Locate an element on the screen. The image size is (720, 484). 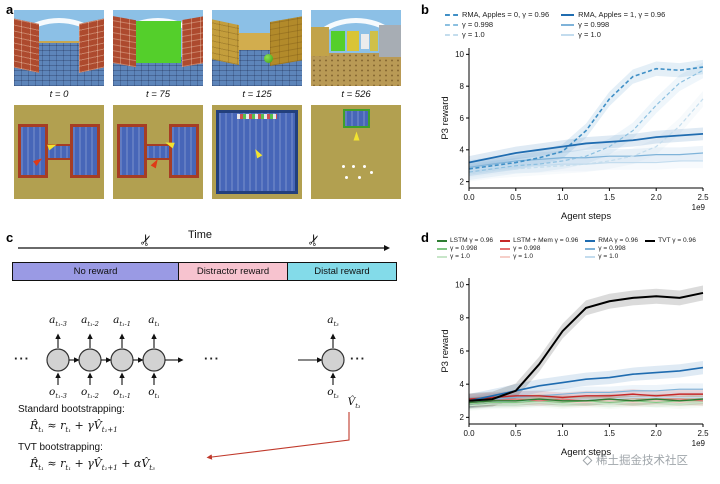
time-label: t = 0 is located at coordinates (59, 94).